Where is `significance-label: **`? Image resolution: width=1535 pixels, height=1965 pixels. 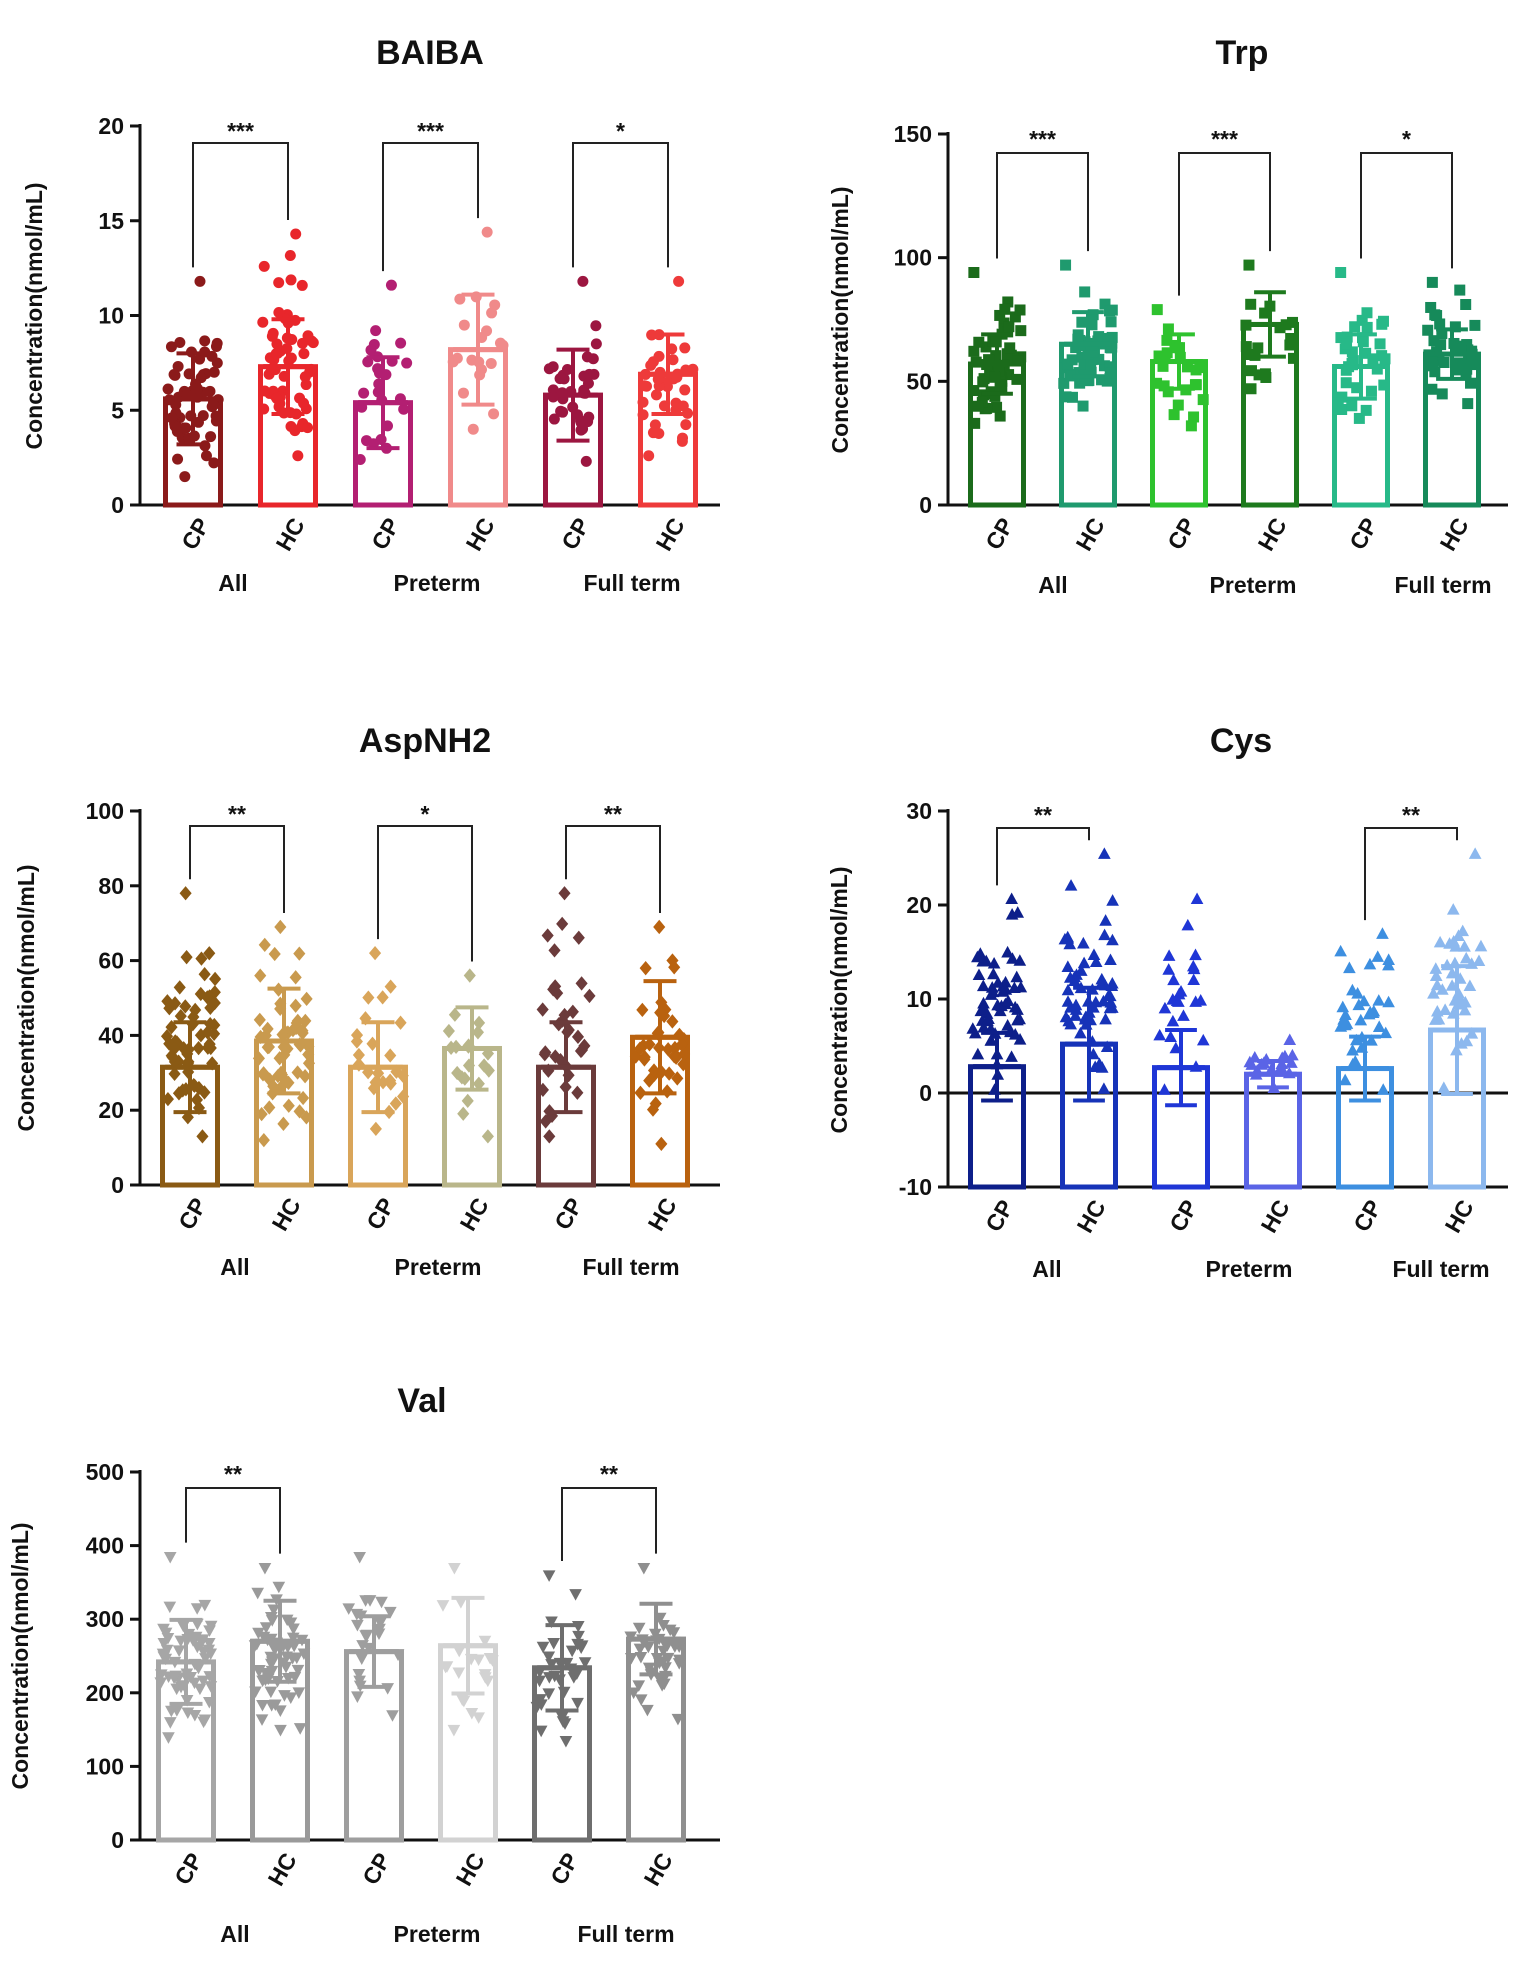
significance-label: ** is located at coordinates (1411, 815).